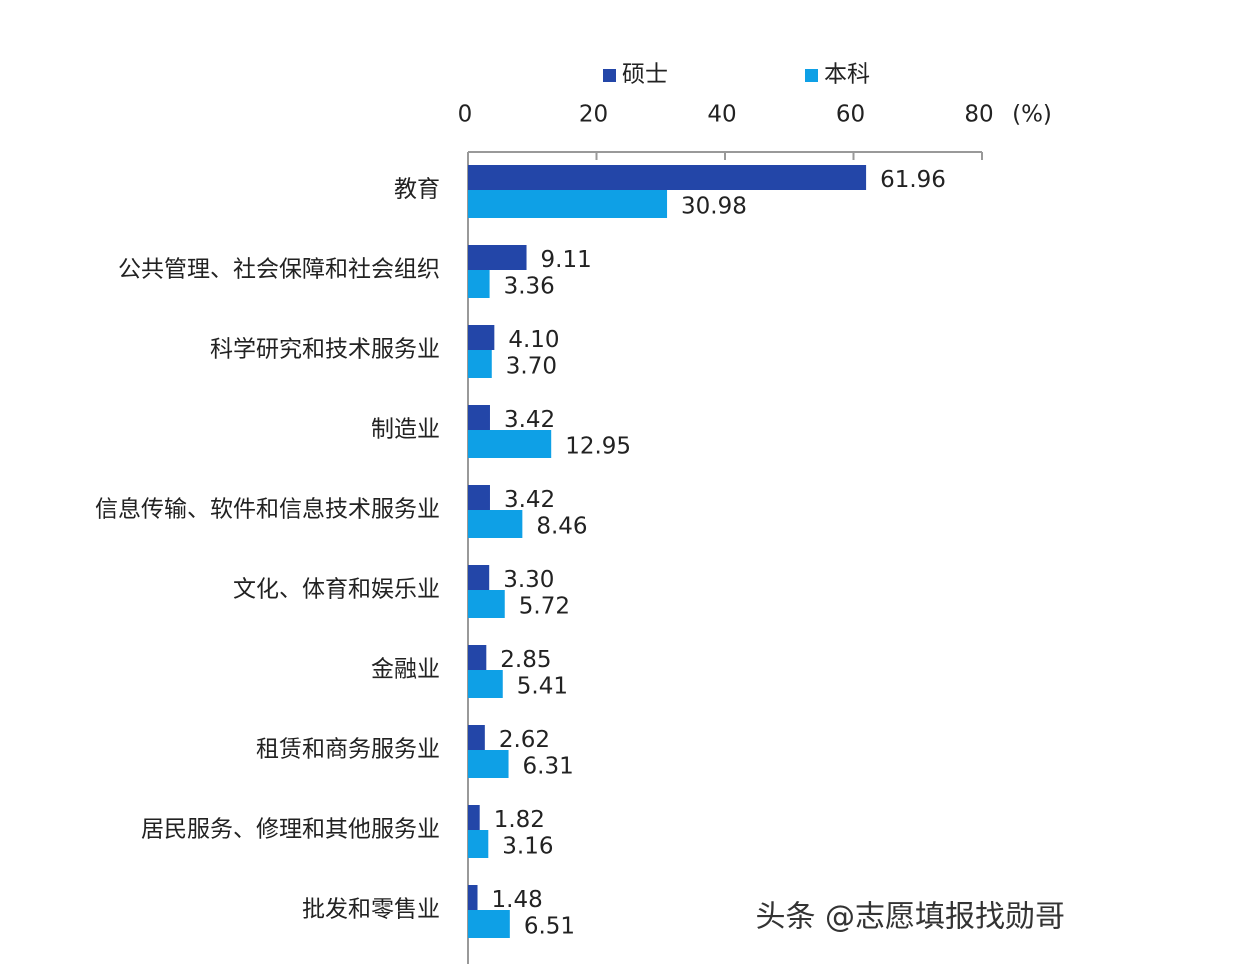 This screenshot has height=964, width=1256. Describe the element at coordinates (548, 767) in the screenshot. I see `data-label: 6.31` at that location.